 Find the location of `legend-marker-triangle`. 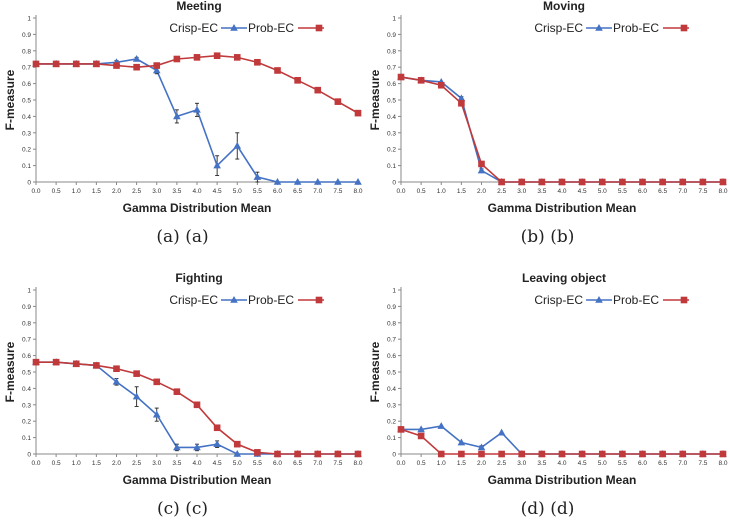

legend-marker-triangle is located at coordinates (599, 299).